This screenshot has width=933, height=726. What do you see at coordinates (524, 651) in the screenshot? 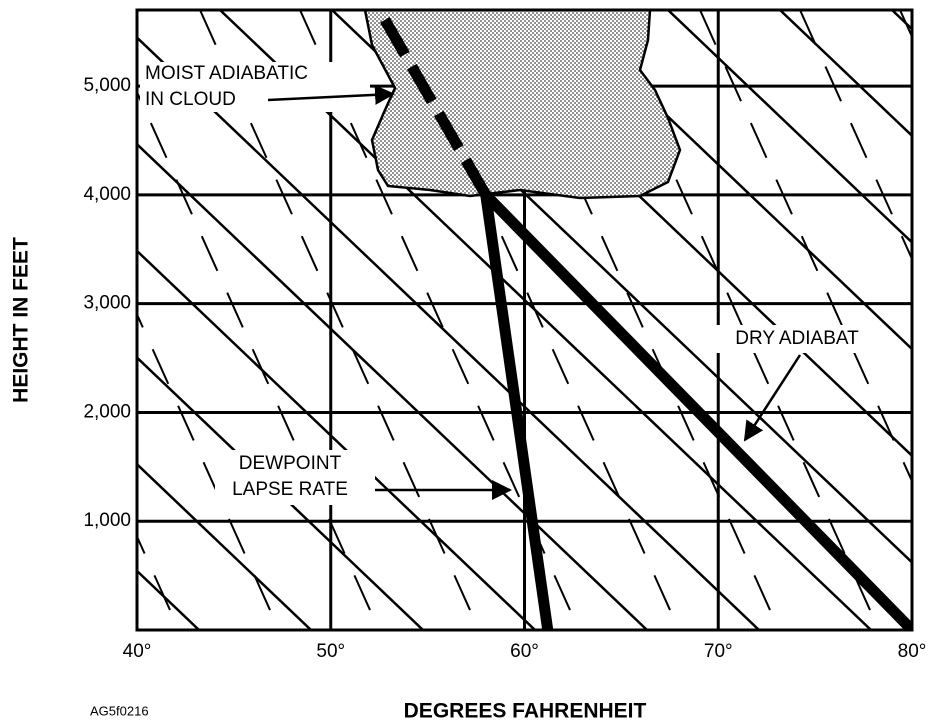
I see `x-tick-label: 60°` at bounding box center [524, 651].